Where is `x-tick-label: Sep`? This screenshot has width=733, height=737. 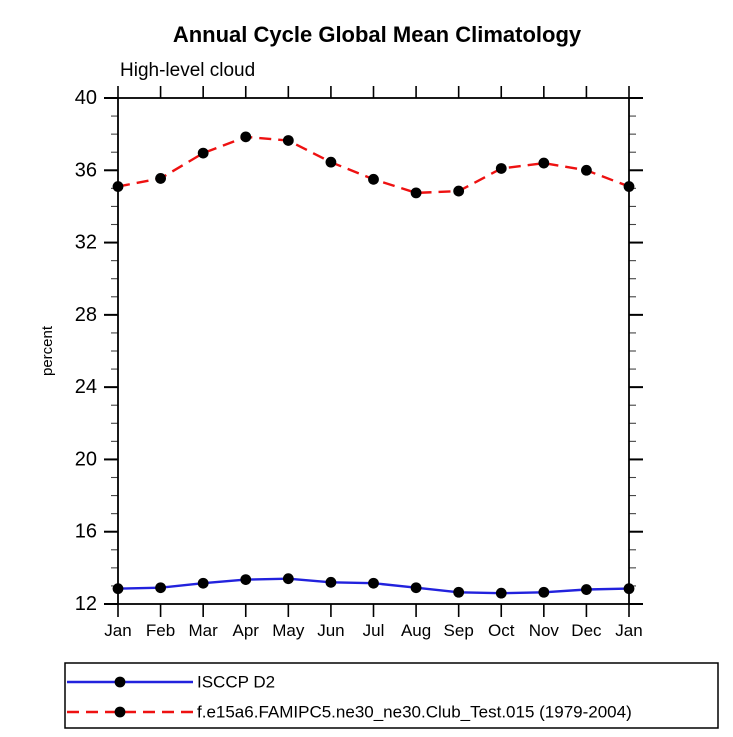
x-tick-label: Sep is located at coordinates (459, 630).